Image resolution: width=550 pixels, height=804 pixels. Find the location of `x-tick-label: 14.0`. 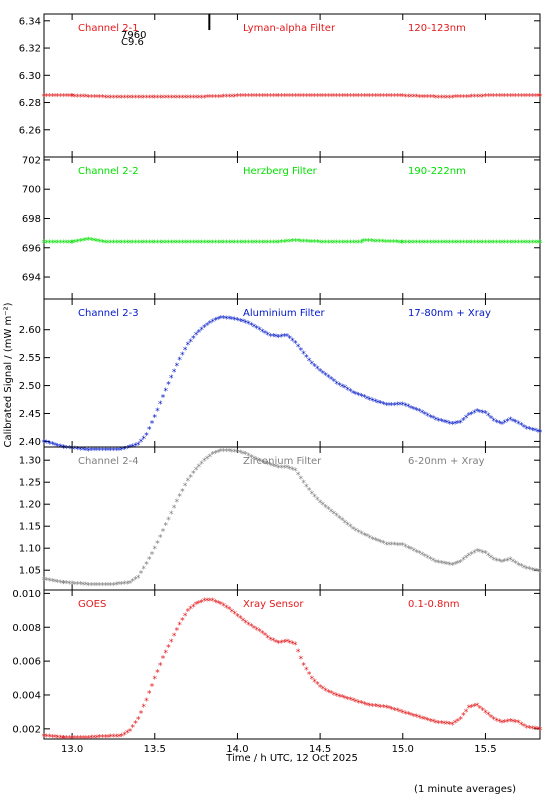

x-tick-label: 14.0 is located at coordinates (237, 749).